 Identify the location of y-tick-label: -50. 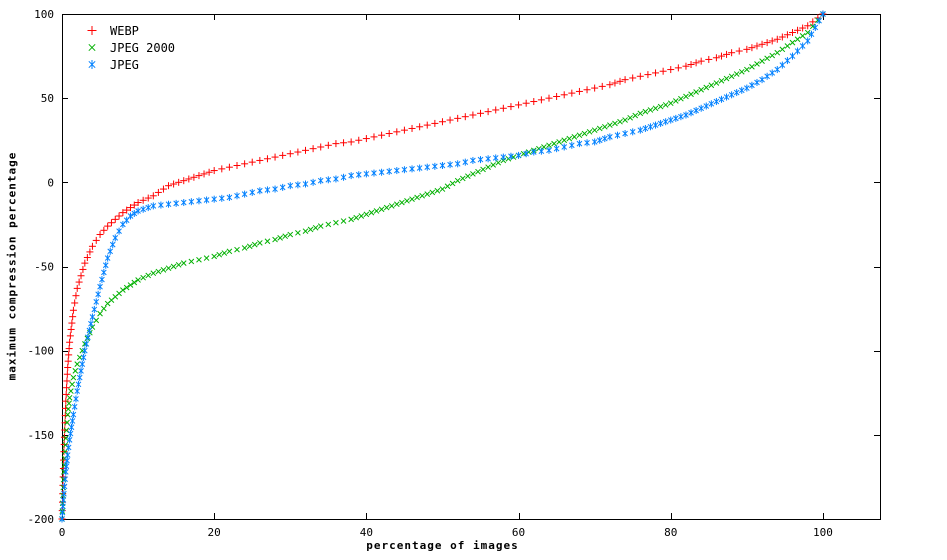
(44, 267).